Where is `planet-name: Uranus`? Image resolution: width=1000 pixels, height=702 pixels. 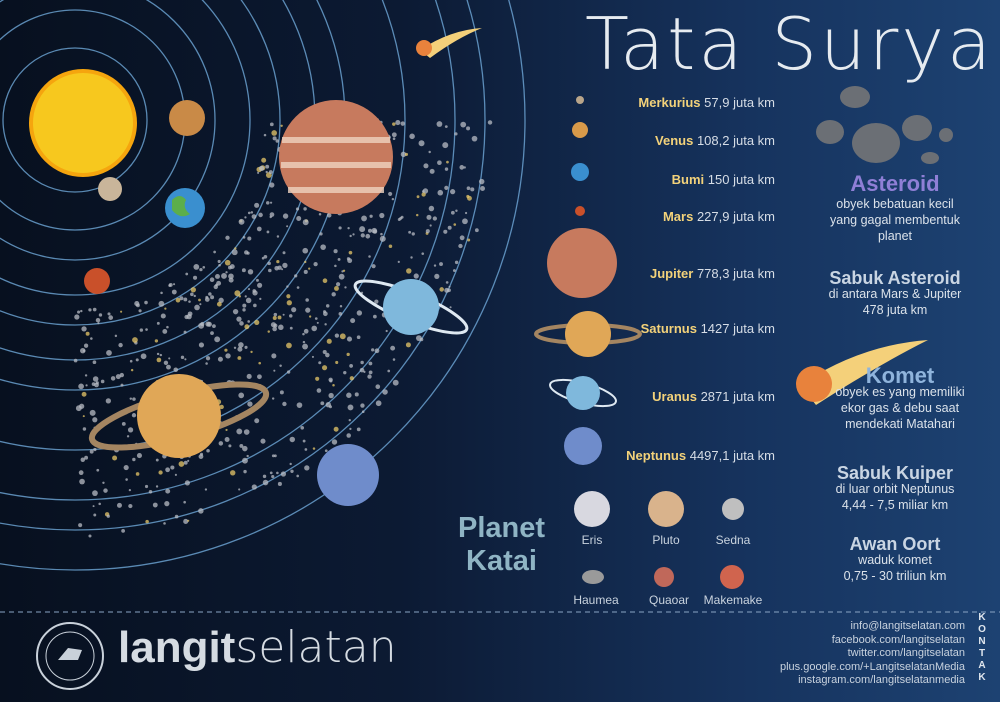
planet-name: Uranus is located at coordinates (674, 396).